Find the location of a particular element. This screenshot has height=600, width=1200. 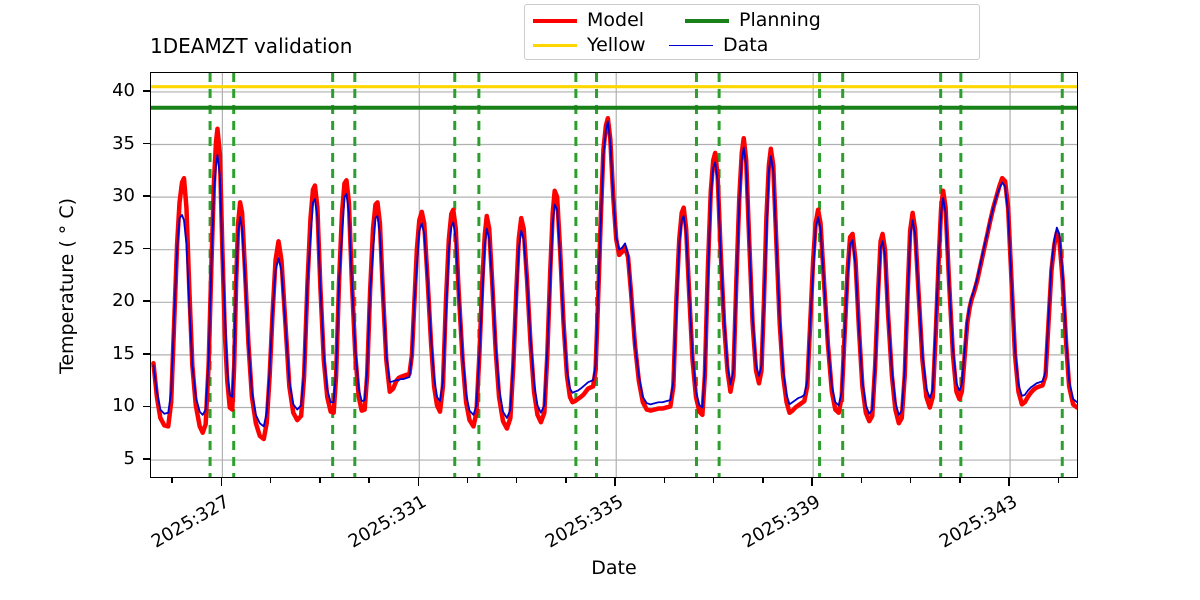

legend-label-data: Data is located at coordinates (746, 45).